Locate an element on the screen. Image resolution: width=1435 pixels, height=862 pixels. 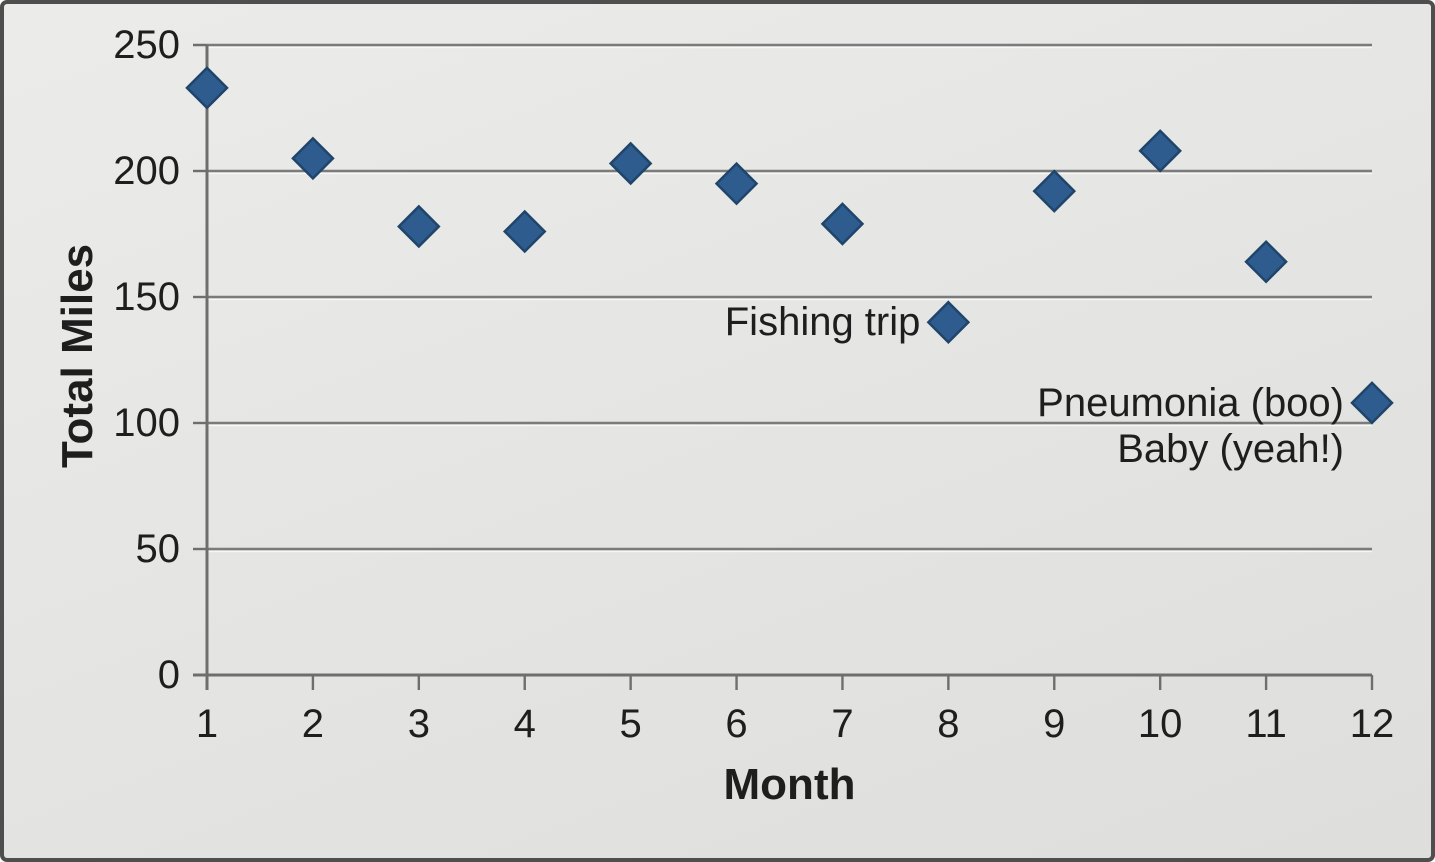
annotation-line: Baby (yeah!) is located at coordinates (1230, 448).